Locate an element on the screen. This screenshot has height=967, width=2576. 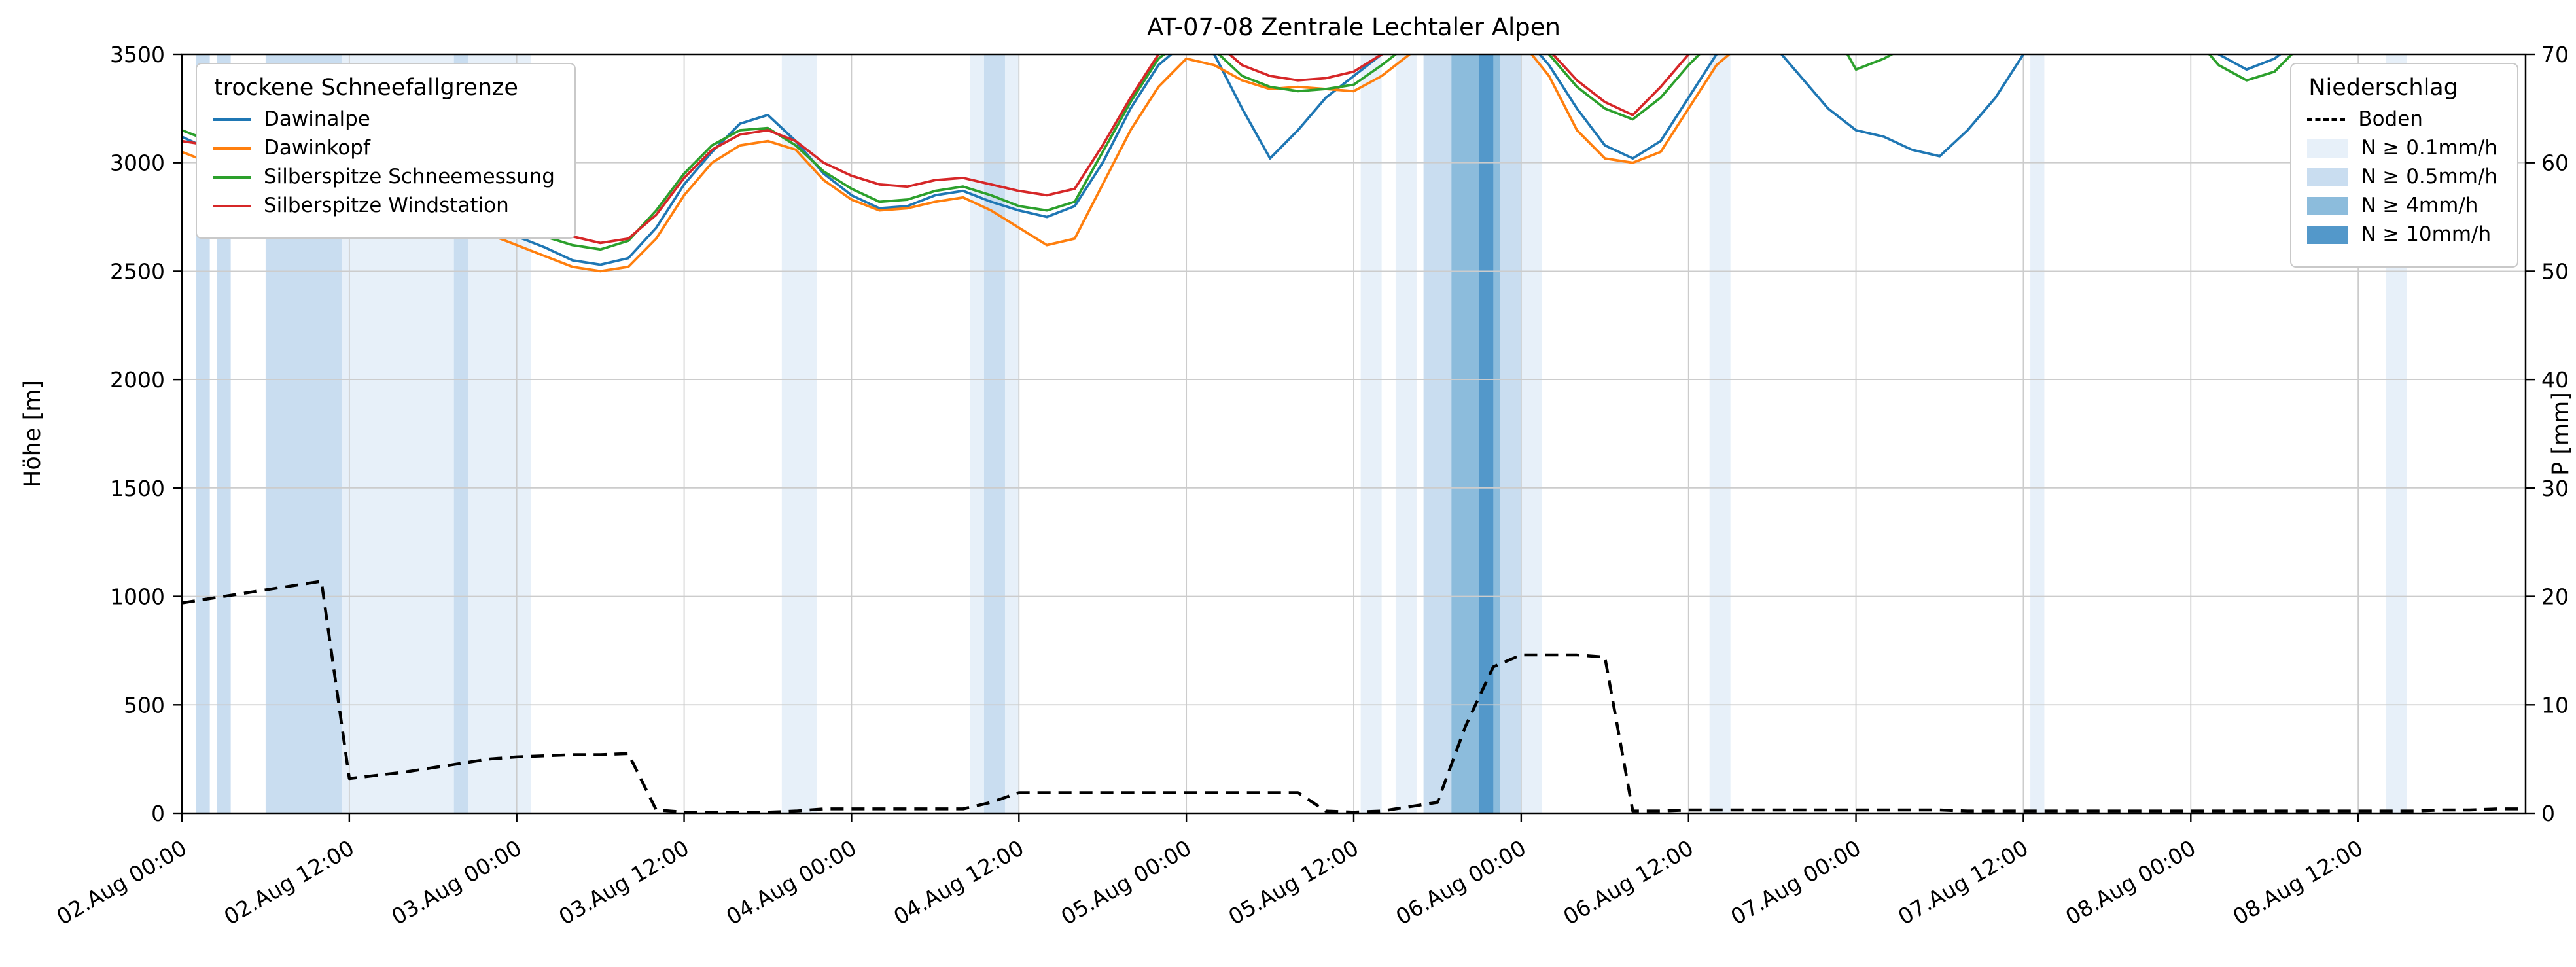
y-left-tick-label: 3000 is located at coordinates (137, 163).